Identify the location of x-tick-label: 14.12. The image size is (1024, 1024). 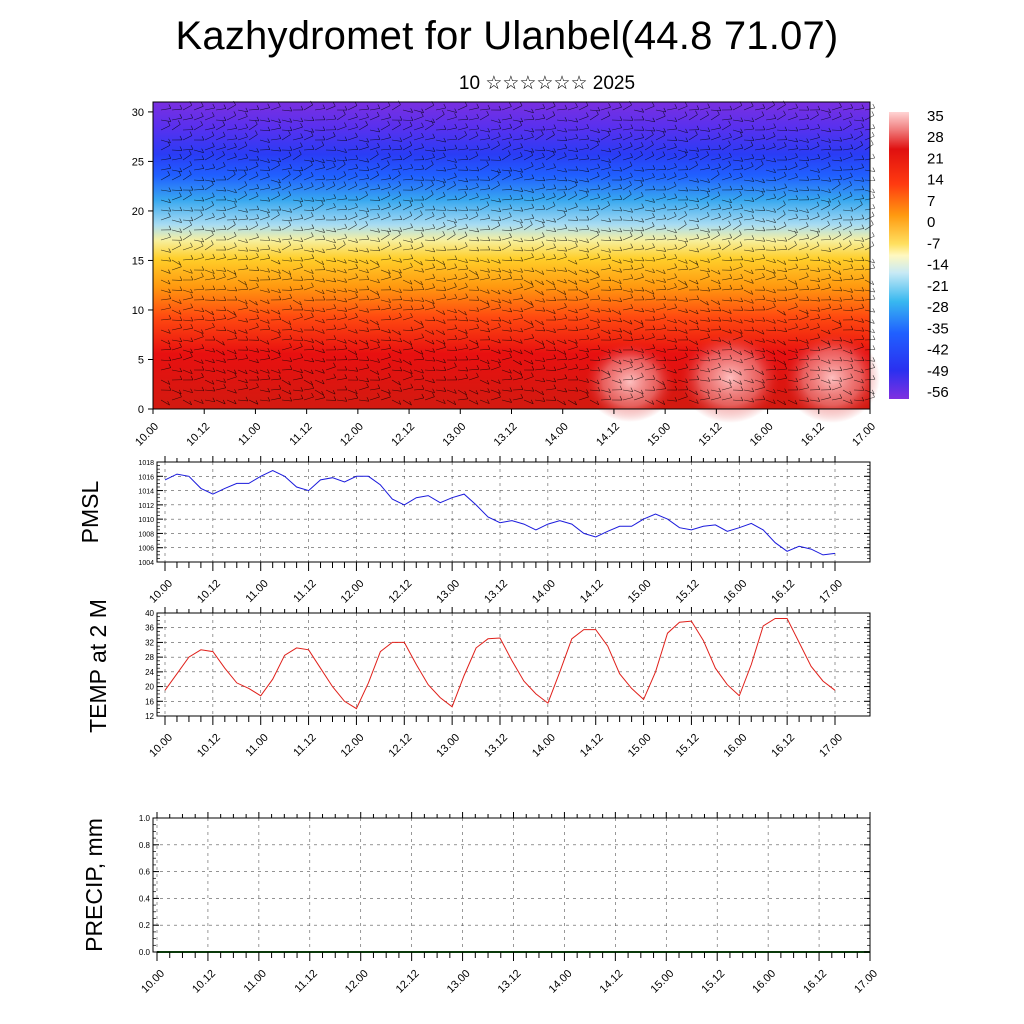
(592, 746).